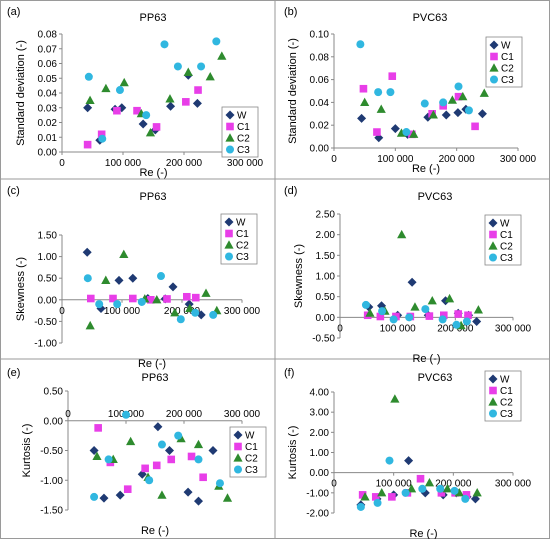  Describe the element at coordinates (13, 12) in the screenshot. I see `panel-label: (a)` at that location.